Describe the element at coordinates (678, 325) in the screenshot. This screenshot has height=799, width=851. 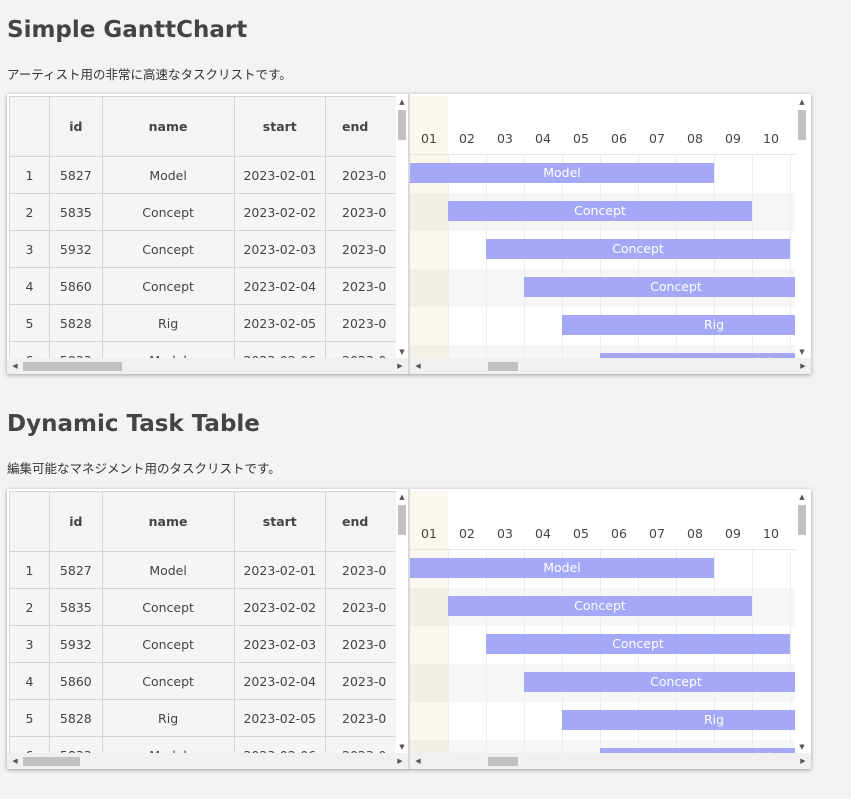
I see `gantt-task-bar: Rig` at that location.